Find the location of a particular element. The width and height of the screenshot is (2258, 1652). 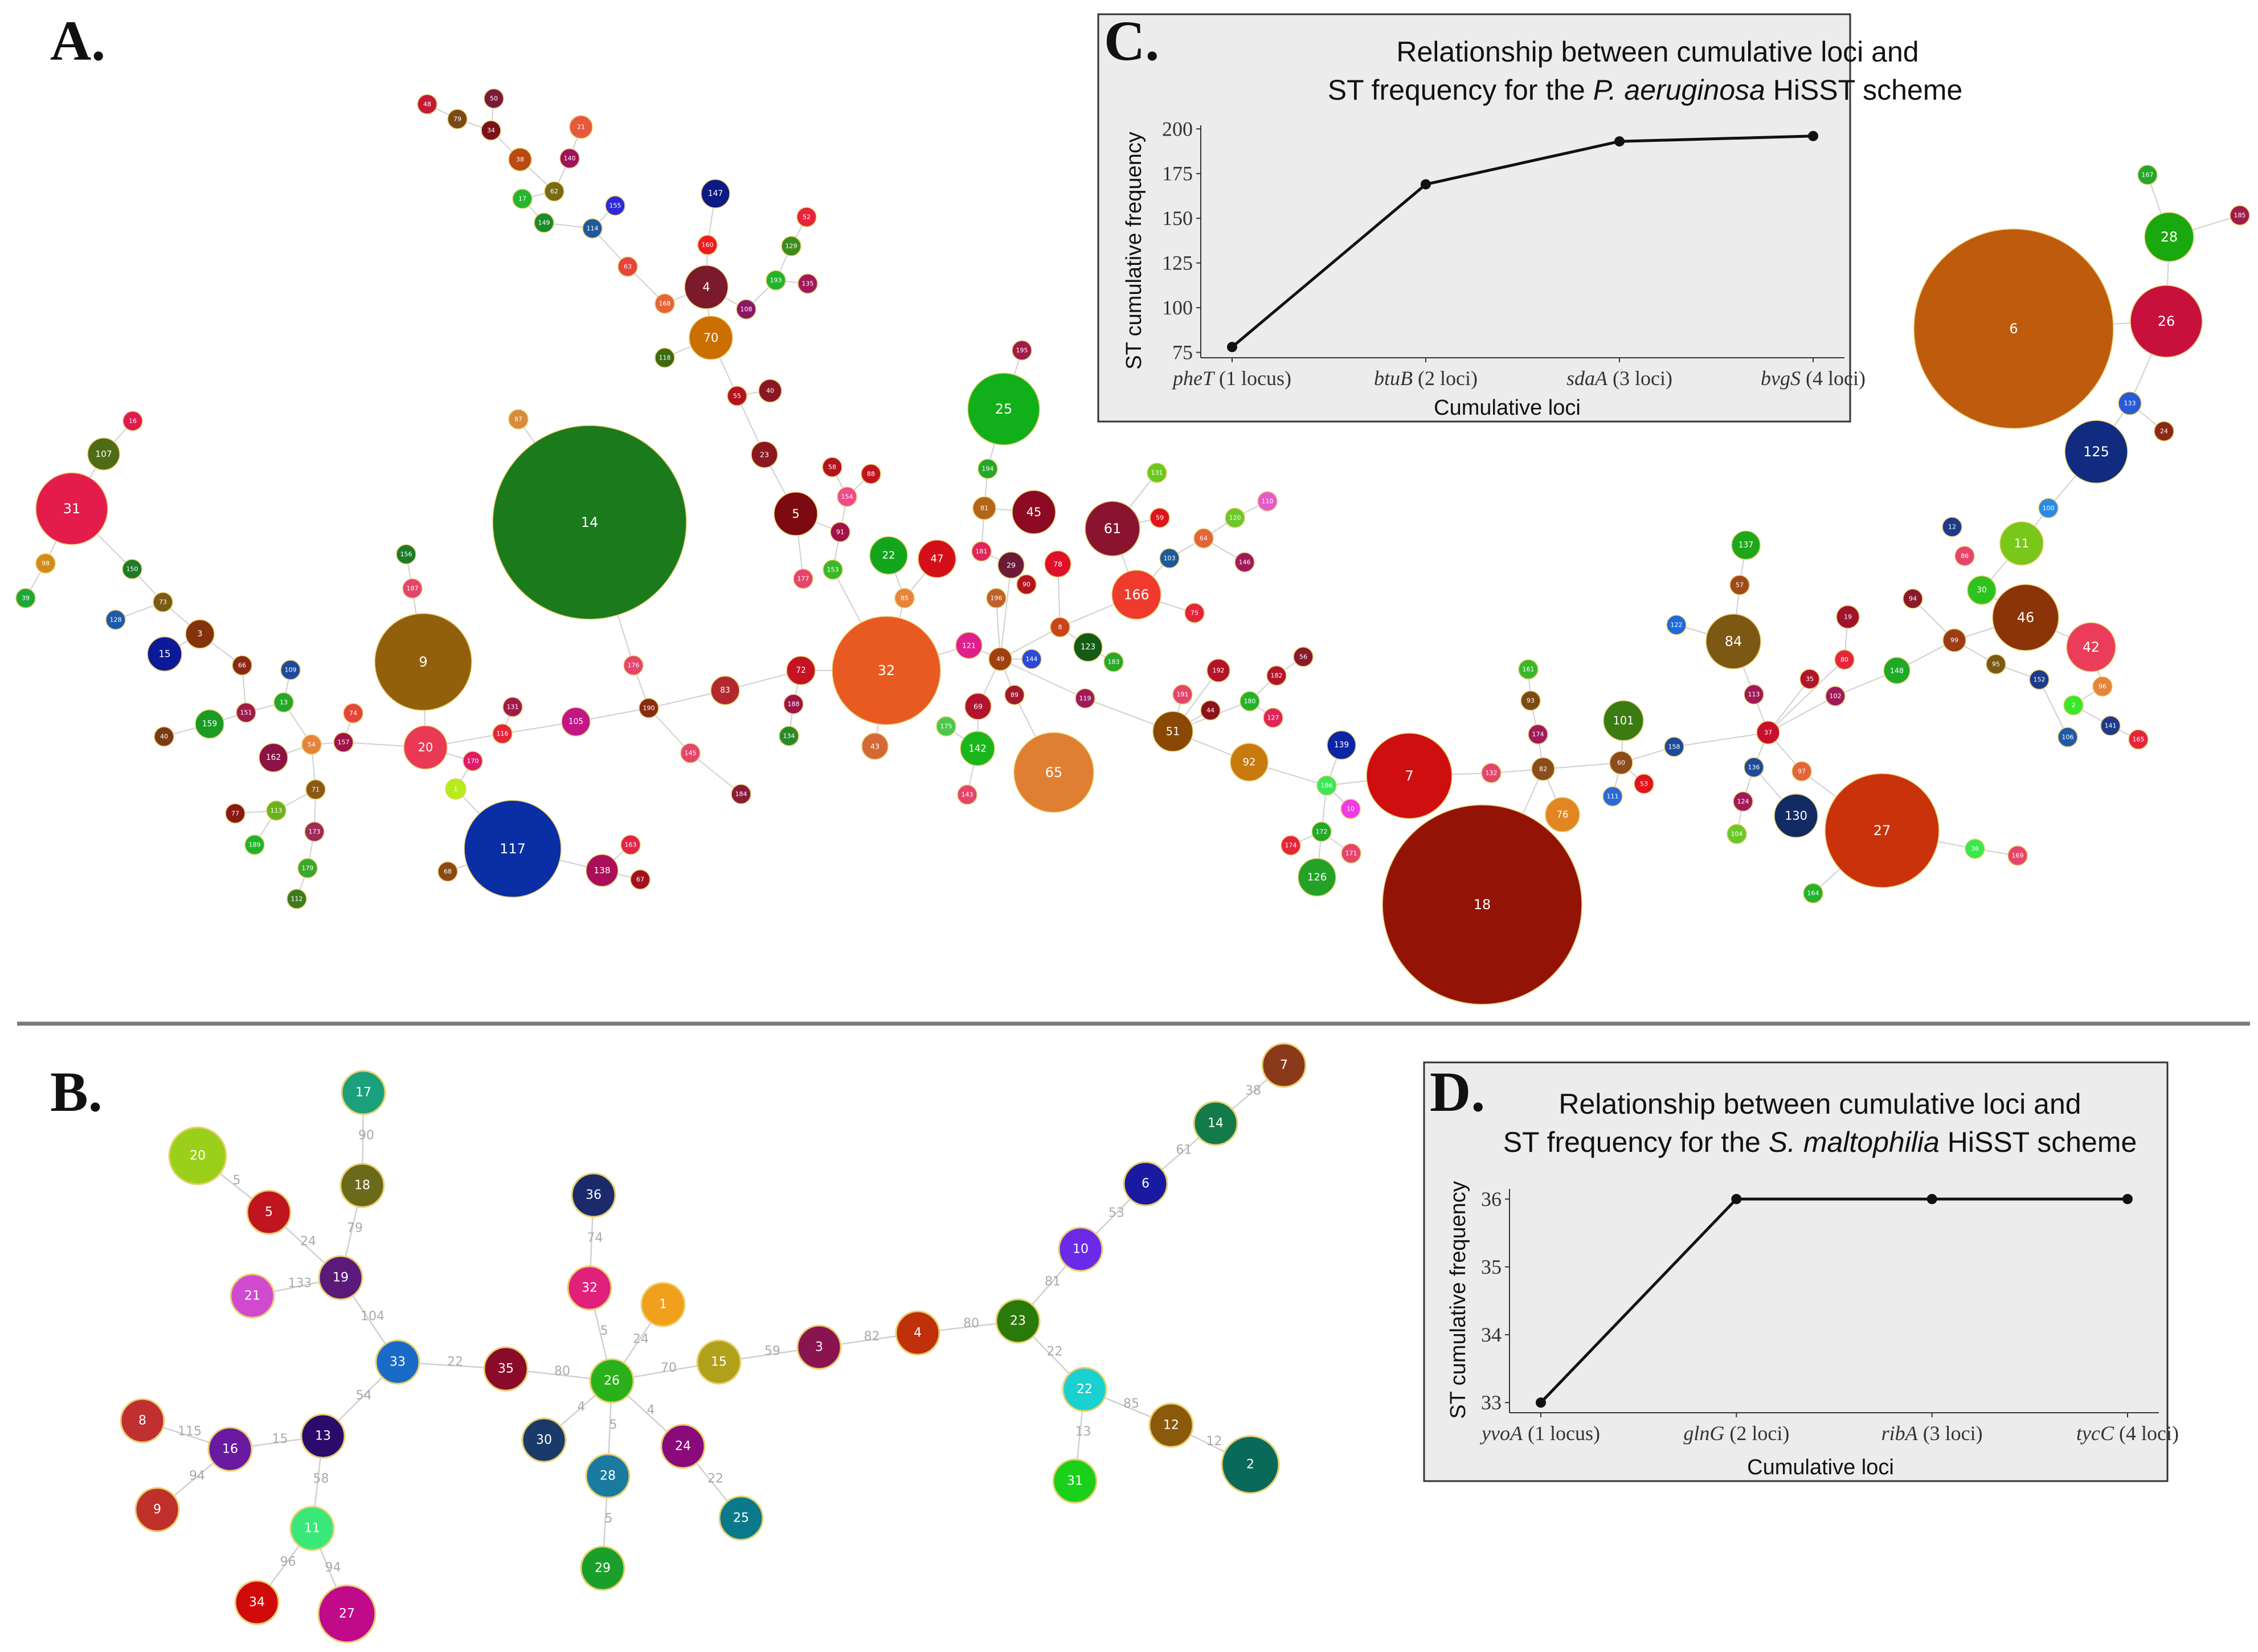

network-a-node: 183 is located at coordinates (1113, 662).